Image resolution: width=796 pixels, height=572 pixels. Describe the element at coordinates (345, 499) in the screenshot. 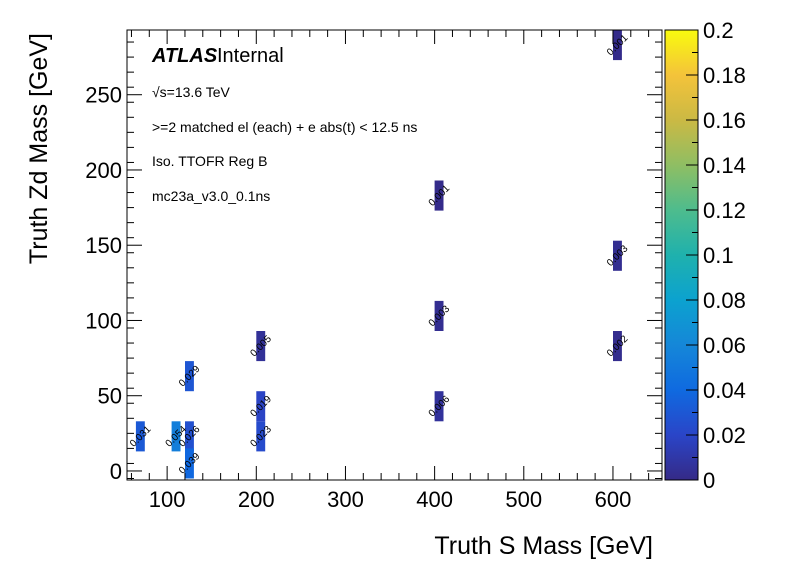

I see `x-tick-label: 300` at that location.